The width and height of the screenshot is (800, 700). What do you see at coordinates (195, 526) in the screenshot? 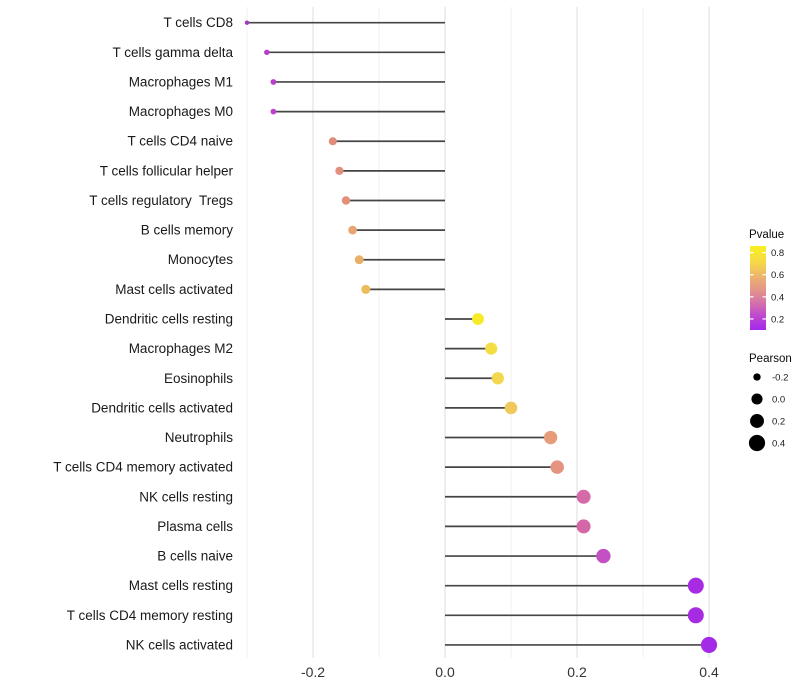
I see `row-label: Plasma cells` at bounding box center [195, 526].